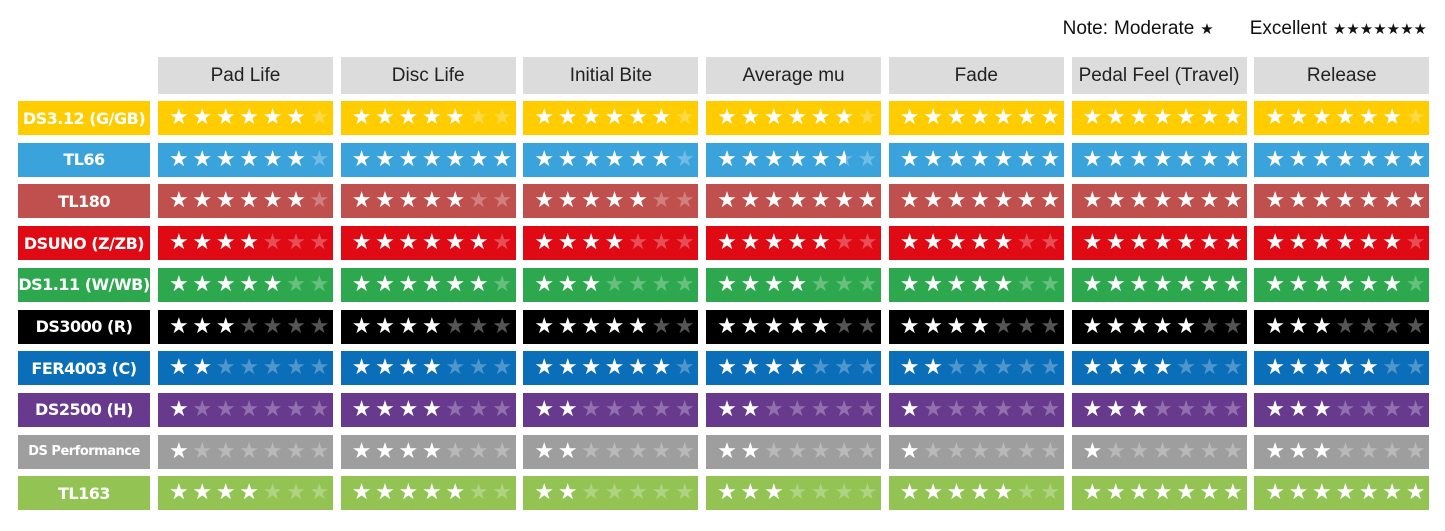  I want to click on column-header: Release, so click(1342, 75).